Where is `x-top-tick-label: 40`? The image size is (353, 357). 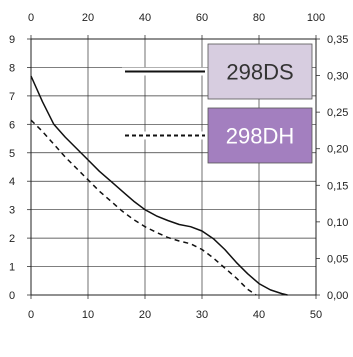
x-top-tick-label: 40 is located at coordinates (145, 18).